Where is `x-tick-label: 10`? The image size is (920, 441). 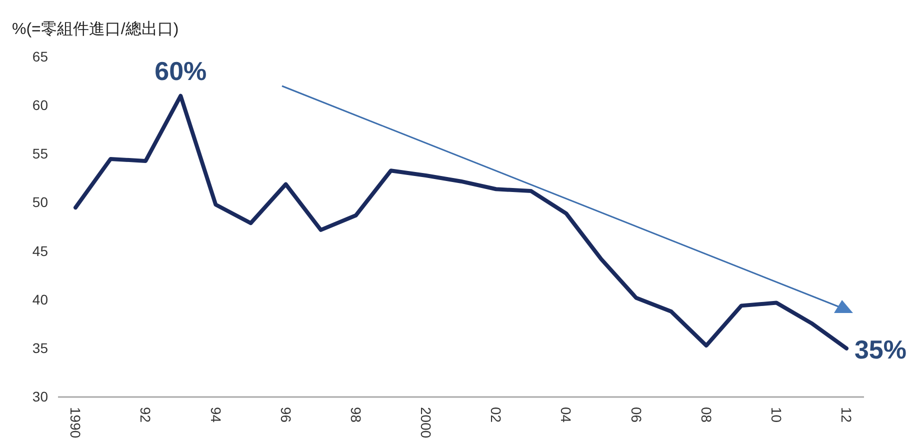
x-tick-label: 10 is located at coordinates (776, 415).